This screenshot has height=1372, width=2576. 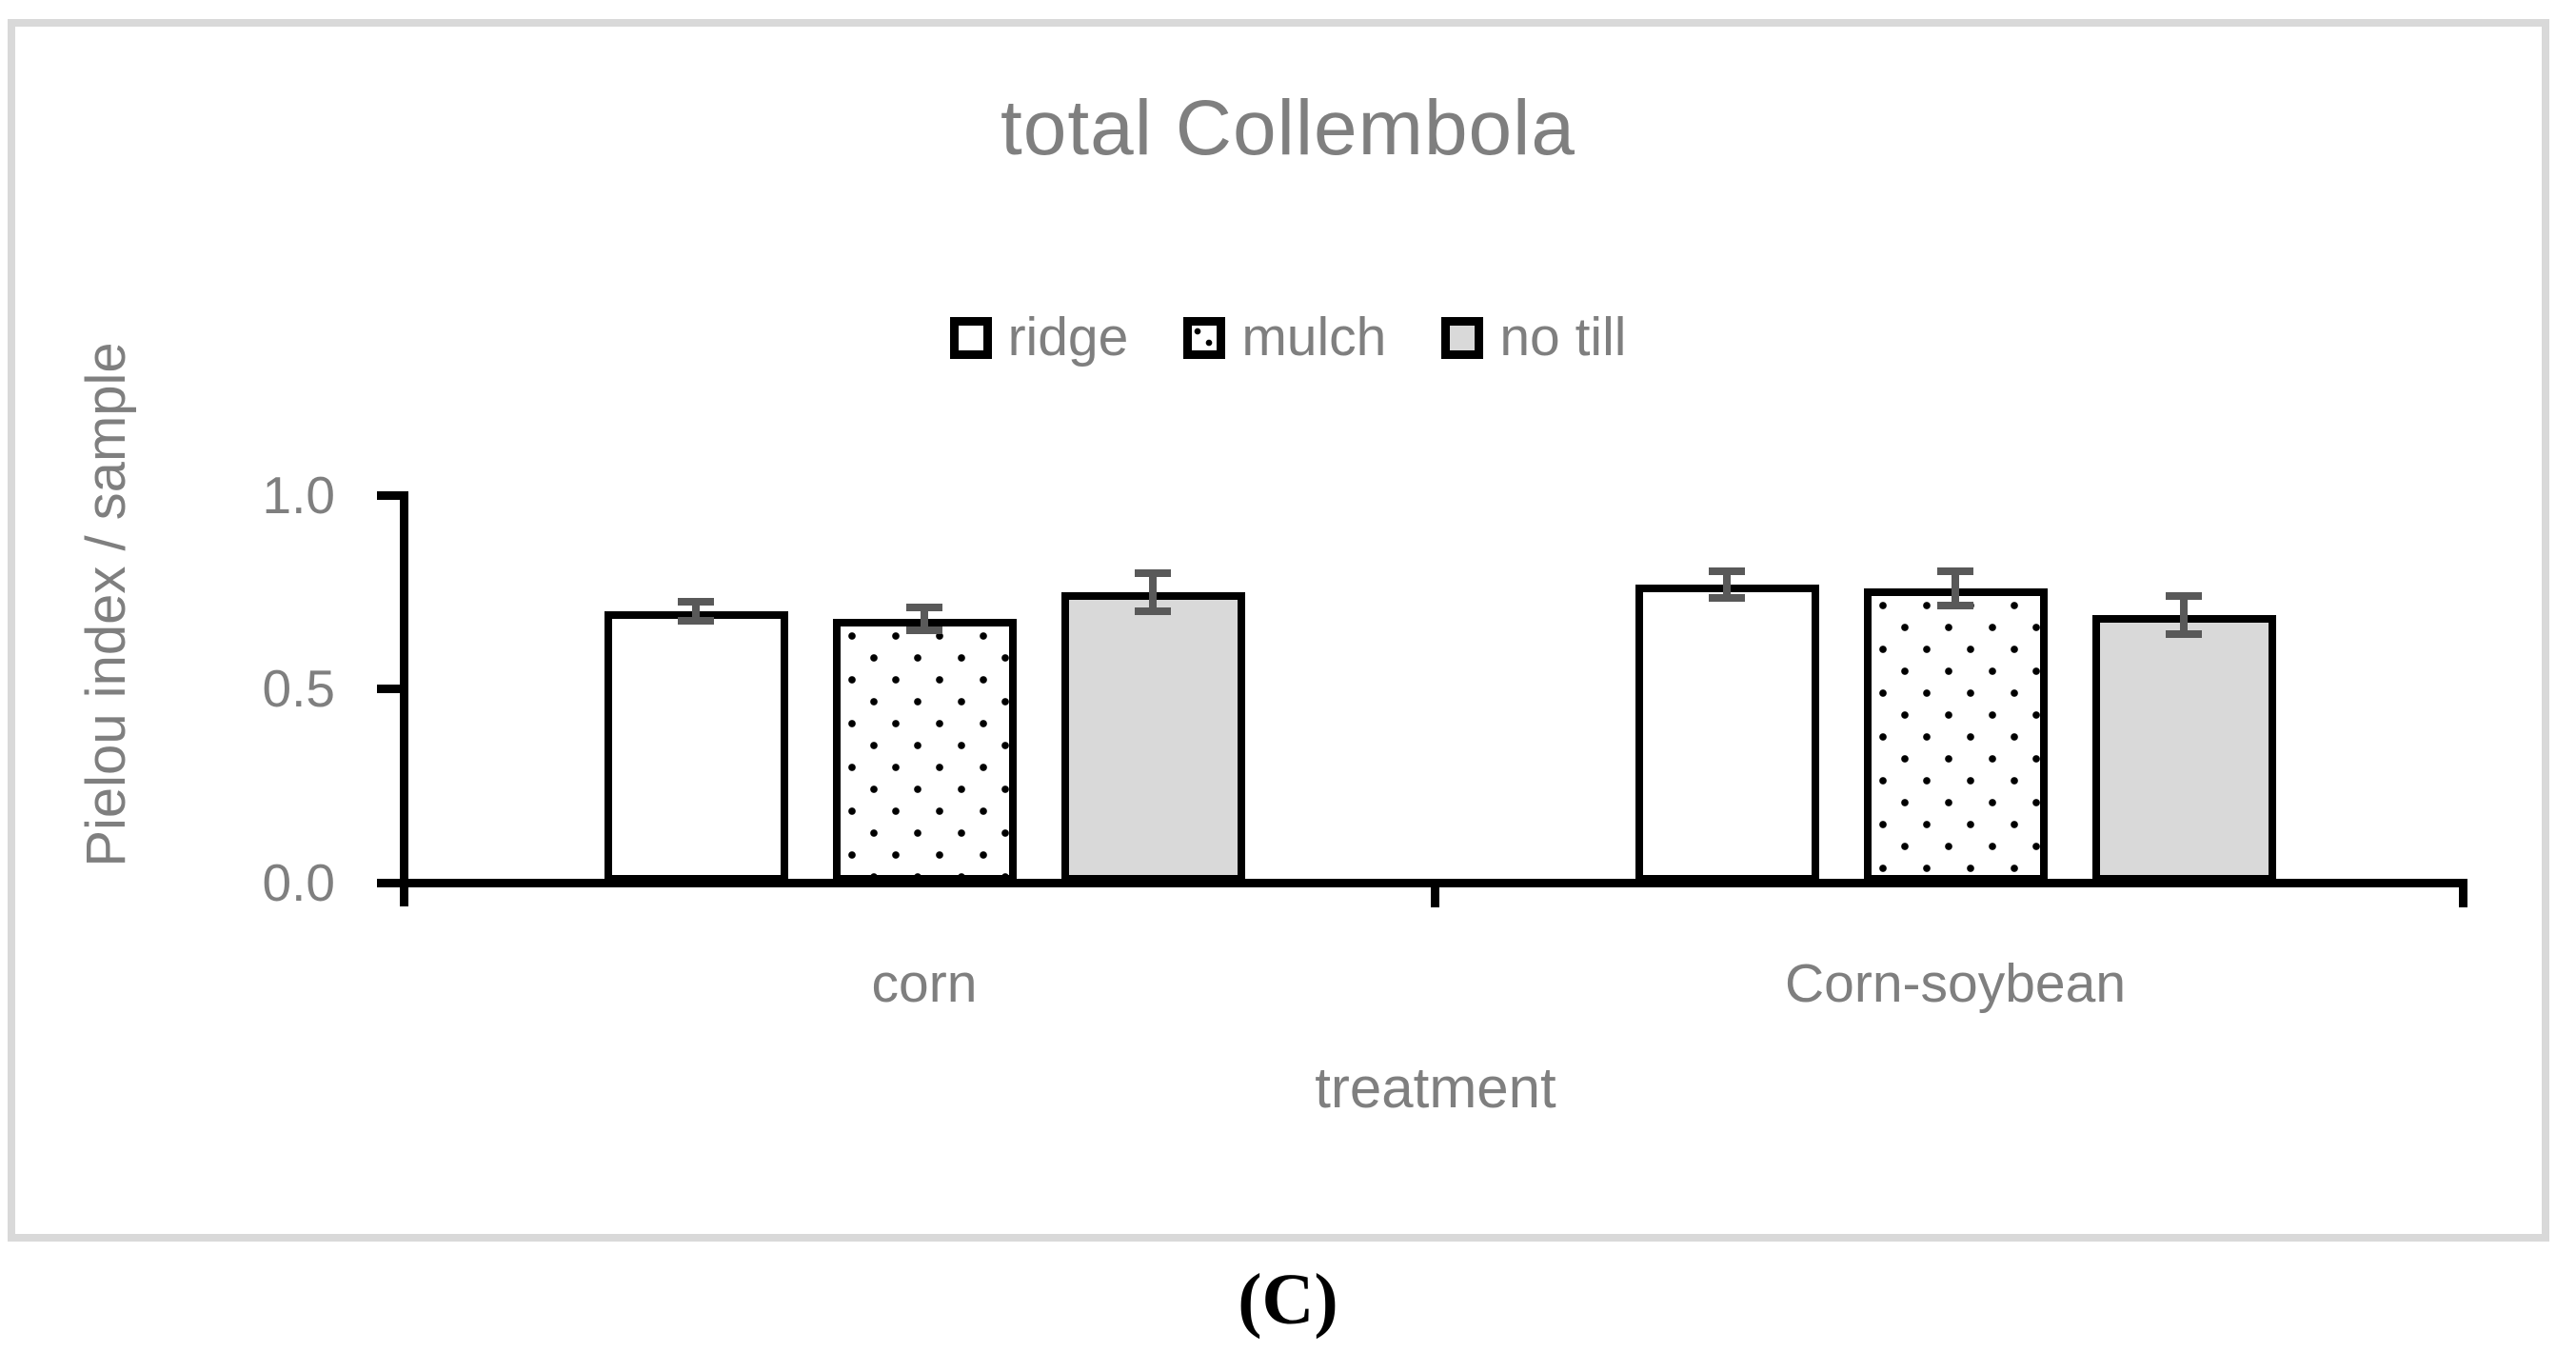 What do you see at coordinates (106, 604) in the screenshot?
I see `y-axis-title: Pielou index / sample` at bounding box center [106, 604].